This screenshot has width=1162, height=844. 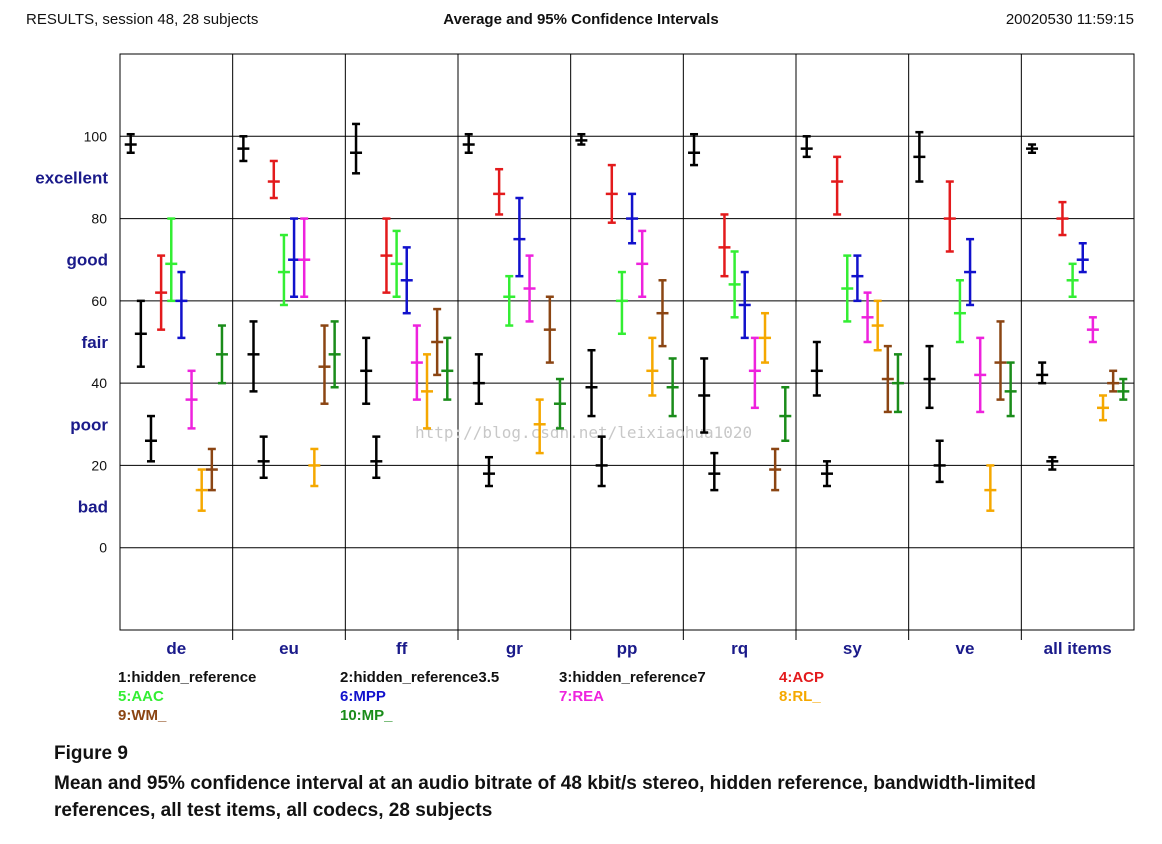 What do you see at coordinates (852, 648) in the screenshot?
I see `category-label: sy` at bounding box center [852, 648].